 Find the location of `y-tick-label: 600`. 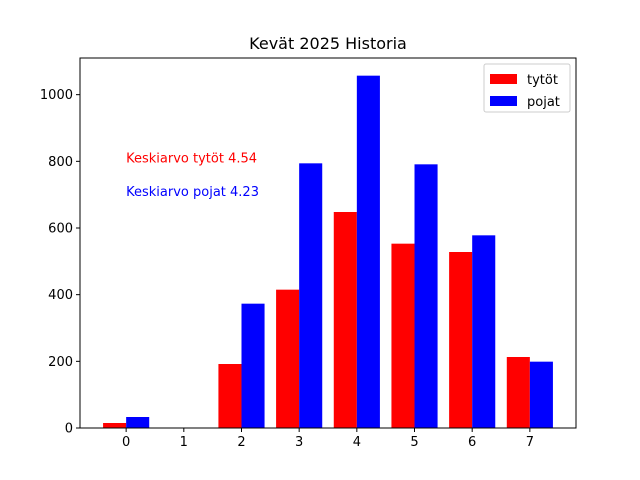

y-tick-label: 600 is located at coordinates (60, 229).